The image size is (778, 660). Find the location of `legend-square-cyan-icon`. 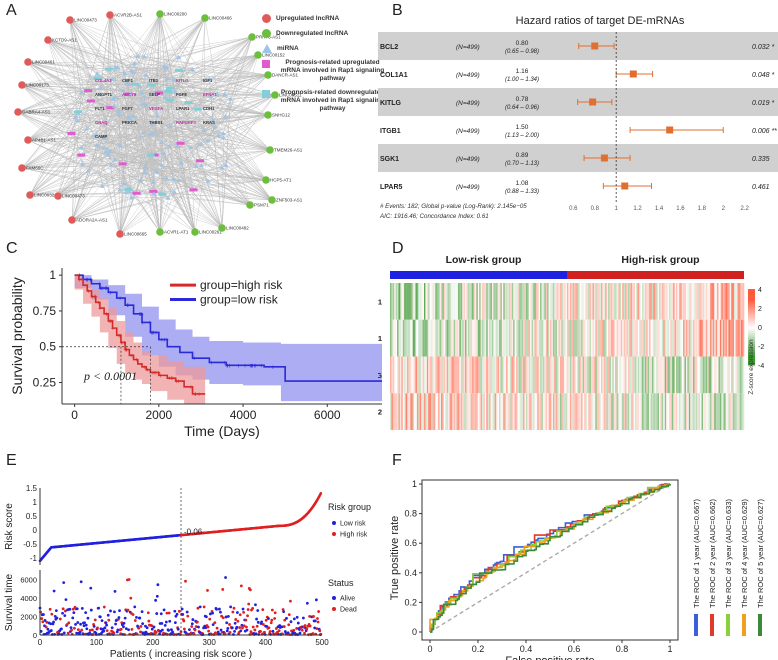

legend-square-cyan-icon is located at coordinates (266, 94).